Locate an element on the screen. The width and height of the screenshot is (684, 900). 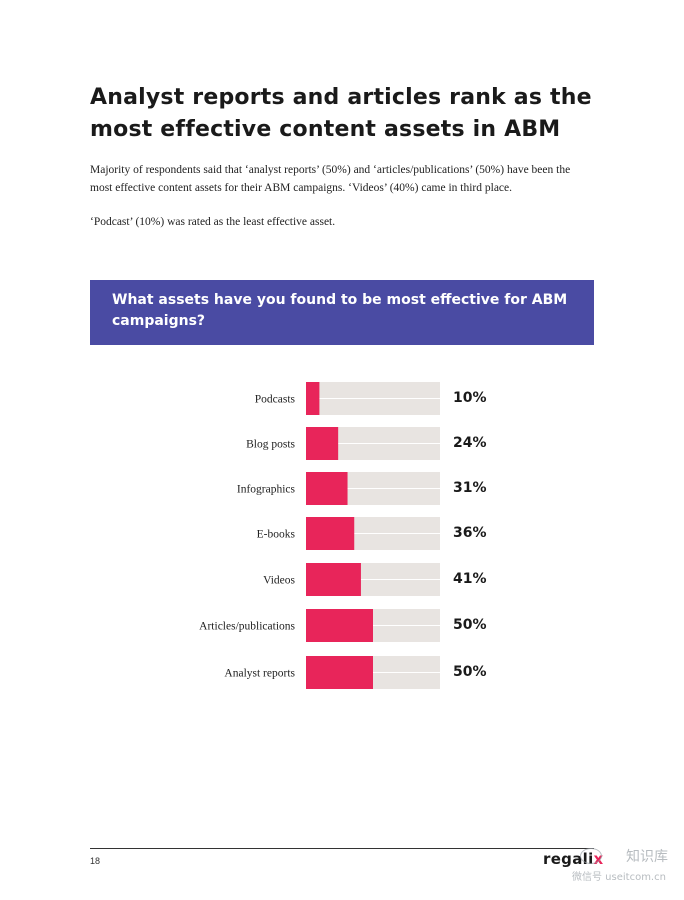
category-label-analyst-reports: Analyst reports is located at coordinates (259, 674).